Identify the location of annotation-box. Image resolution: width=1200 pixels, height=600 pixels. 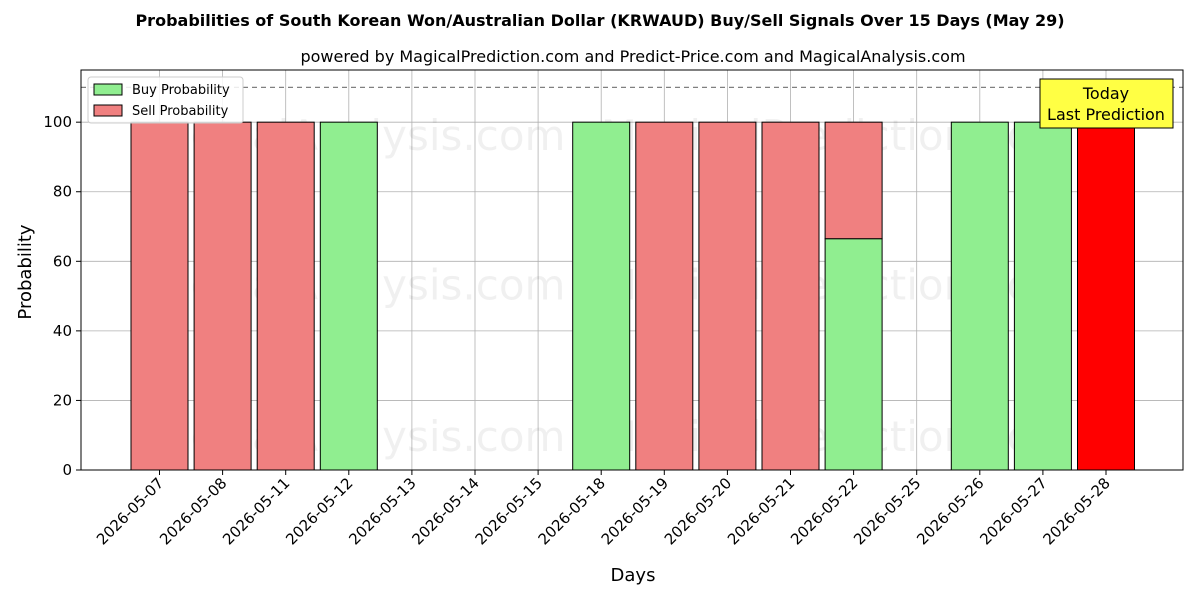
(1106, 103).